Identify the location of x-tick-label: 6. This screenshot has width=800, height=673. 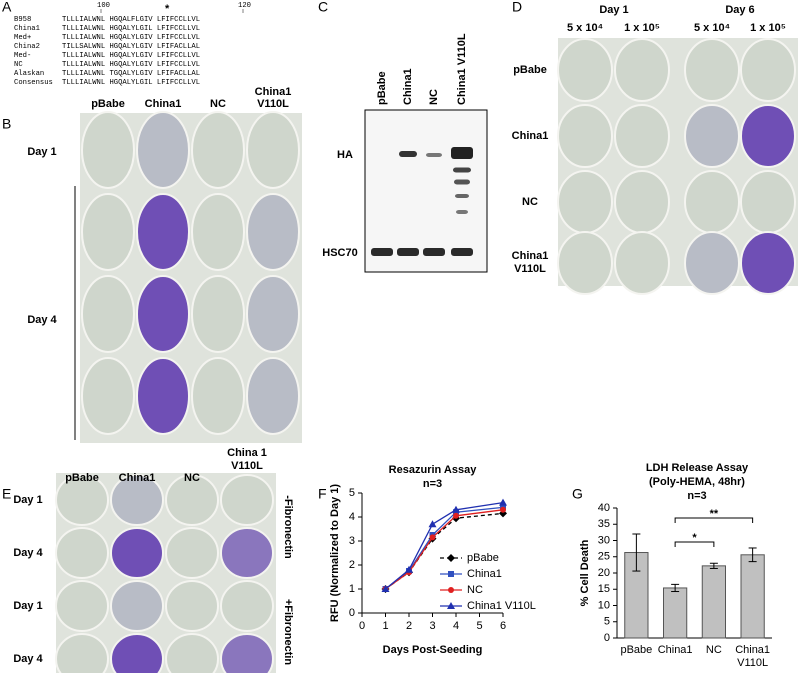
(503, 626).